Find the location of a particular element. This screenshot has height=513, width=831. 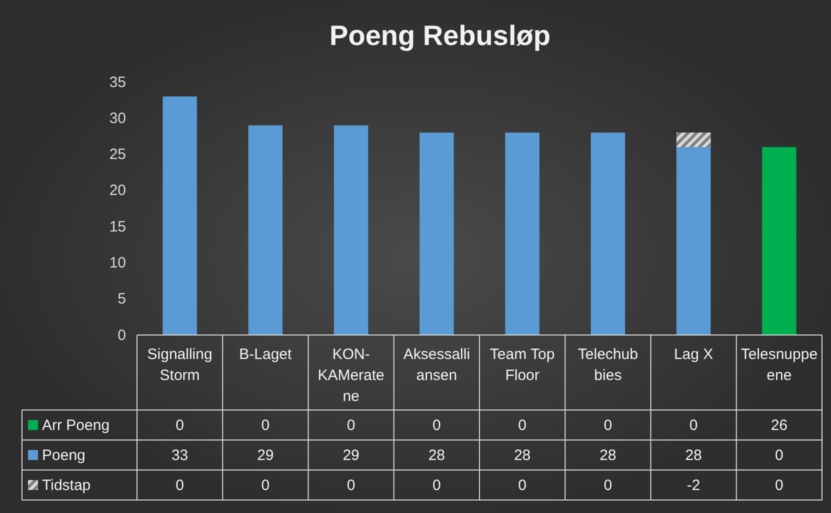

legend-label: Poeng is located at coordinates (64, 455).